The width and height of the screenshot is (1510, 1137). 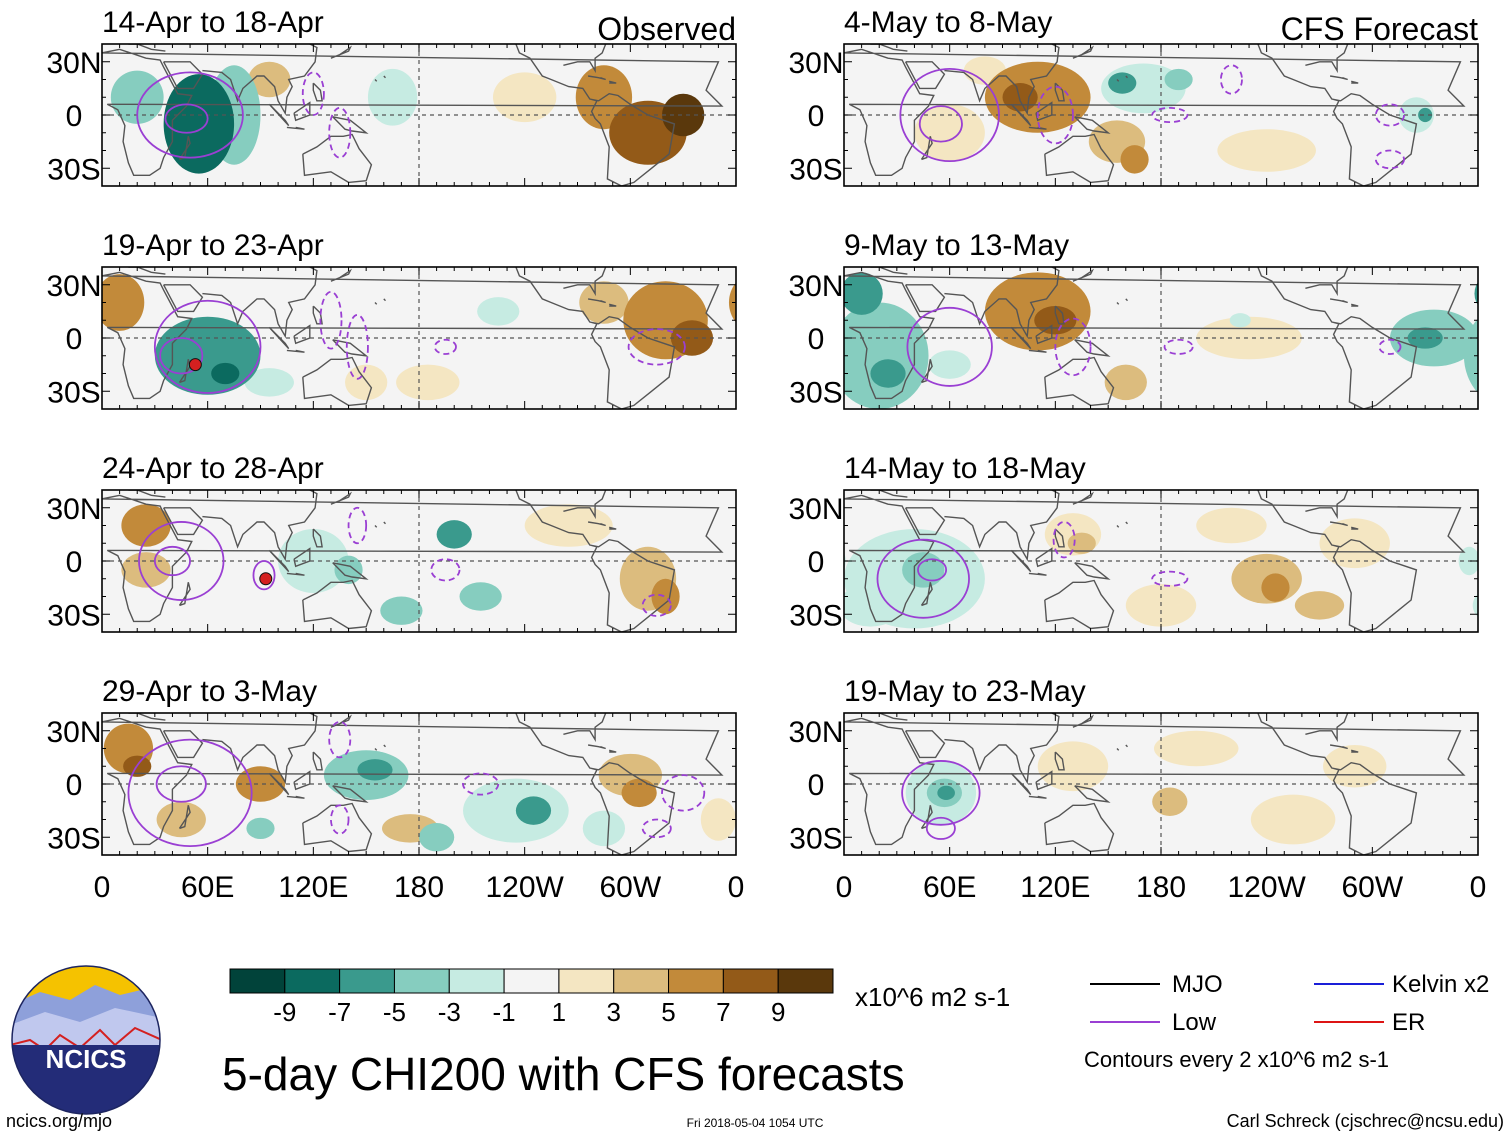 I want to click on panel-period: 14-Apr to 18-Apr, so click(x=213, y=22).